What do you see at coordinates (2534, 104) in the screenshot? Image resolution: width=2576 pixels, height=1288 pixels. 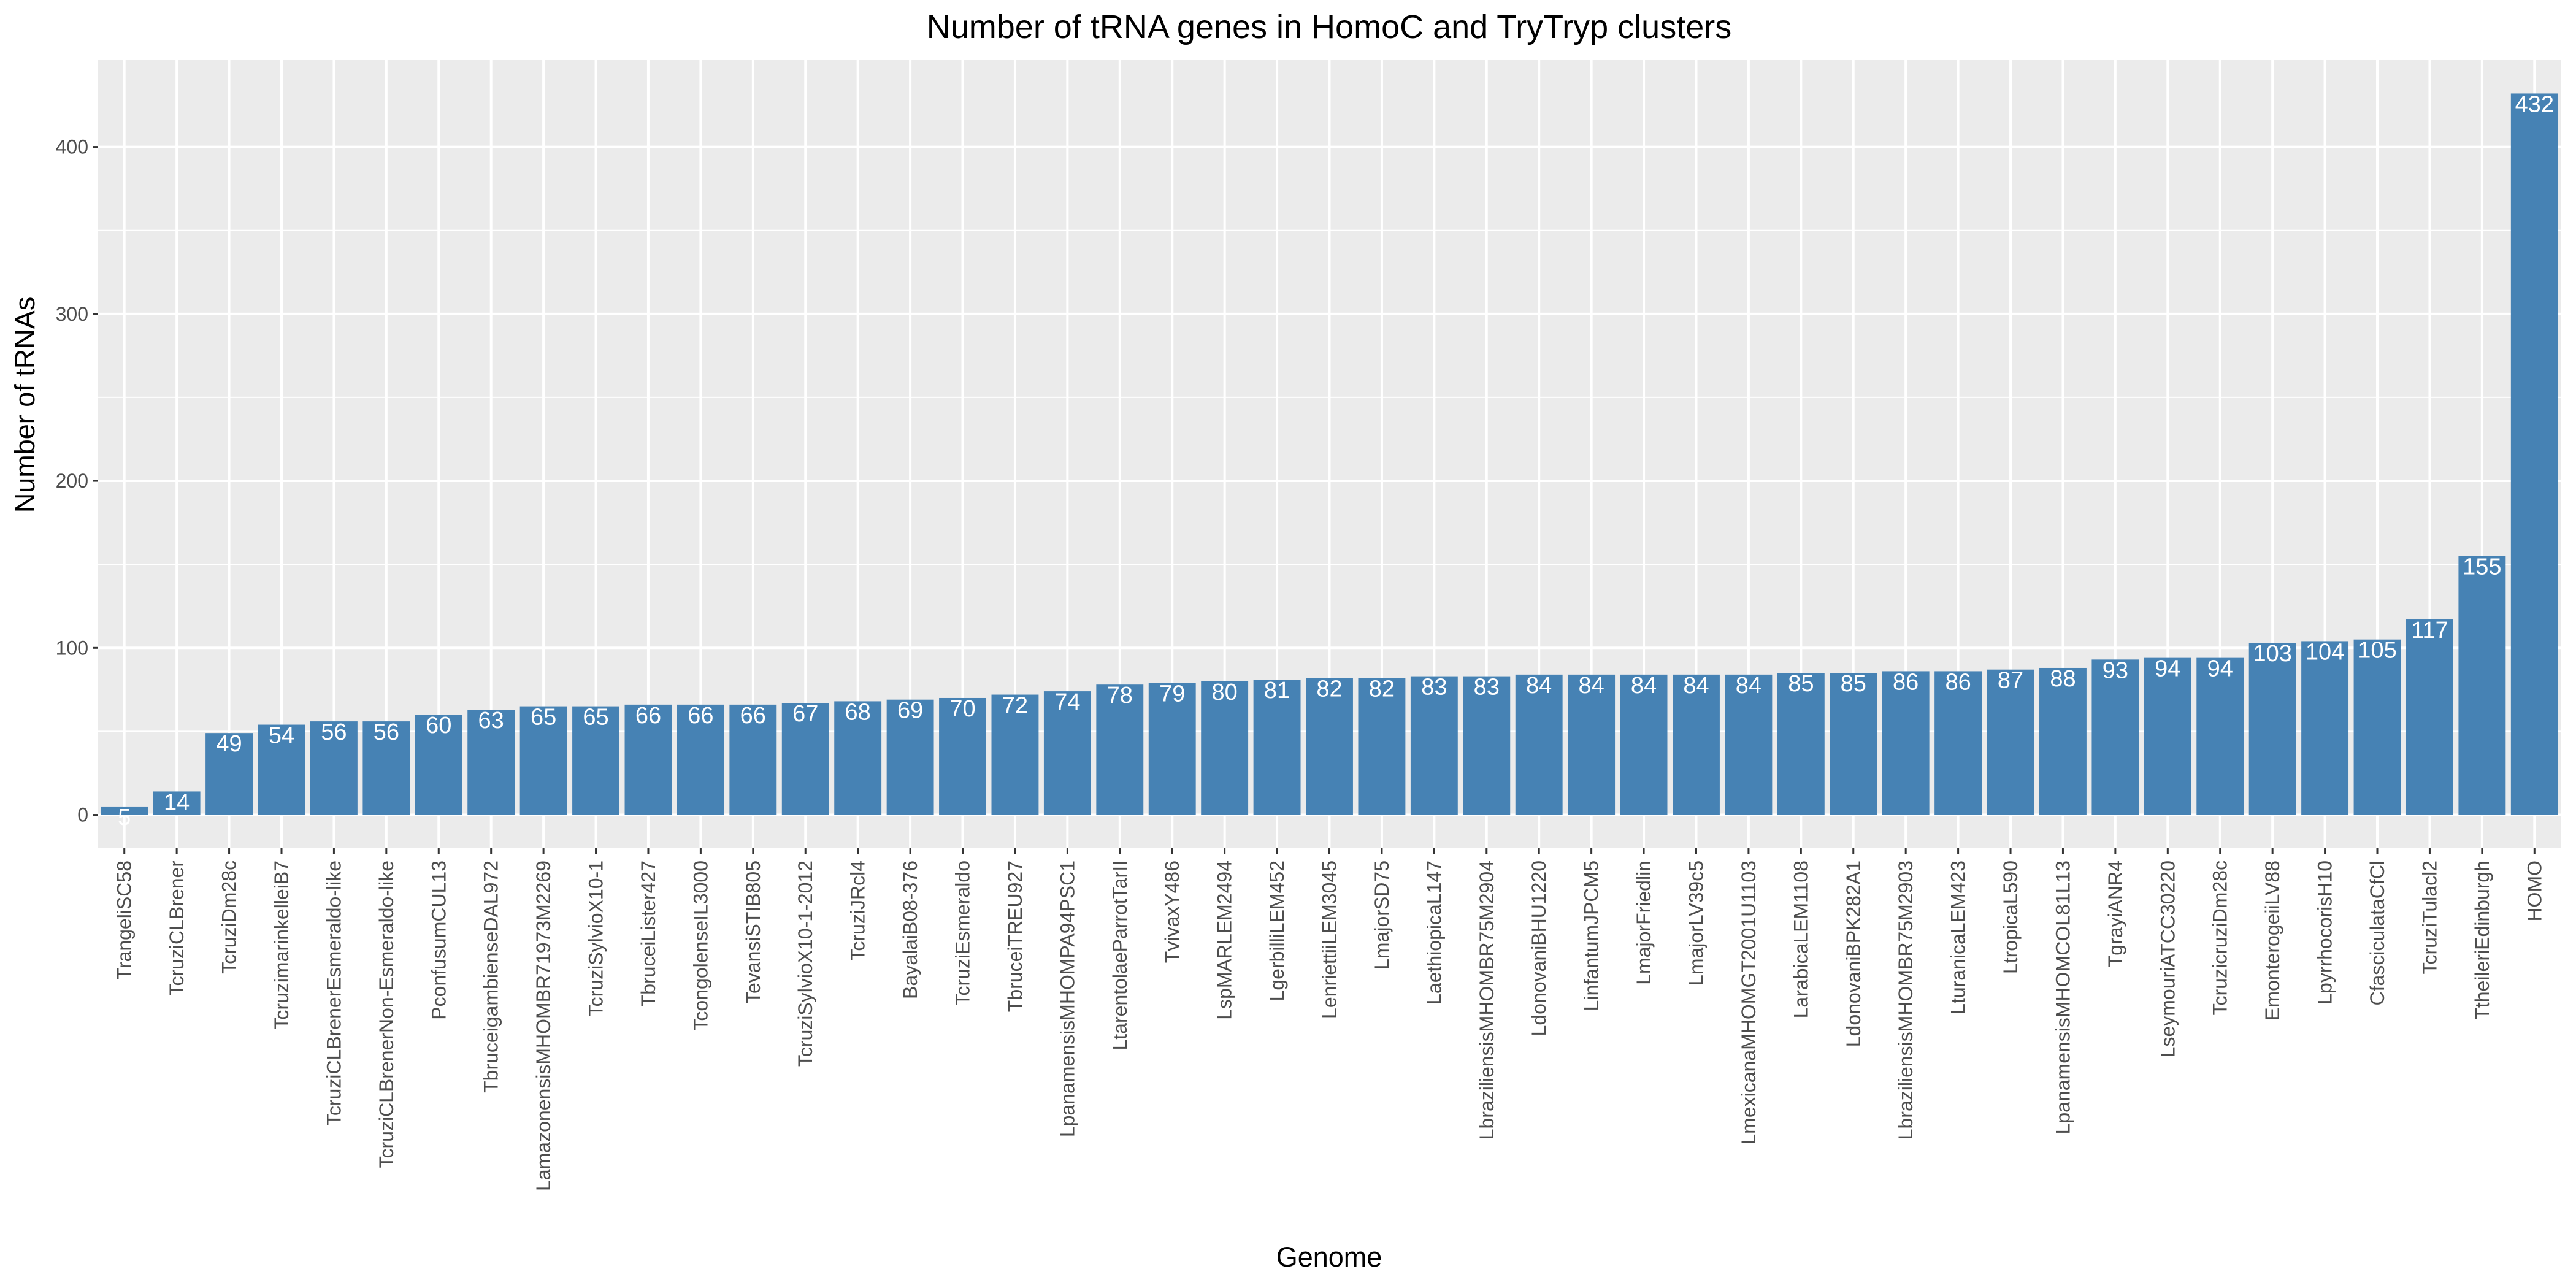 I see `bar-value-label: 432` at bounding box center [2534, 104].